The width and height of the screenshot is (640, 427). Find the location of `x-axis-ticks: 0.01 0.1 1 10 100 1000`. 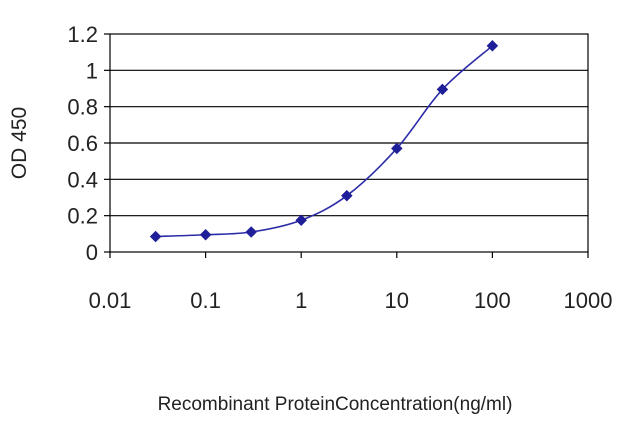

x-axis-ticks: 0.01 0.1 1 10 100 1000 is located at coordinates (351, 282).